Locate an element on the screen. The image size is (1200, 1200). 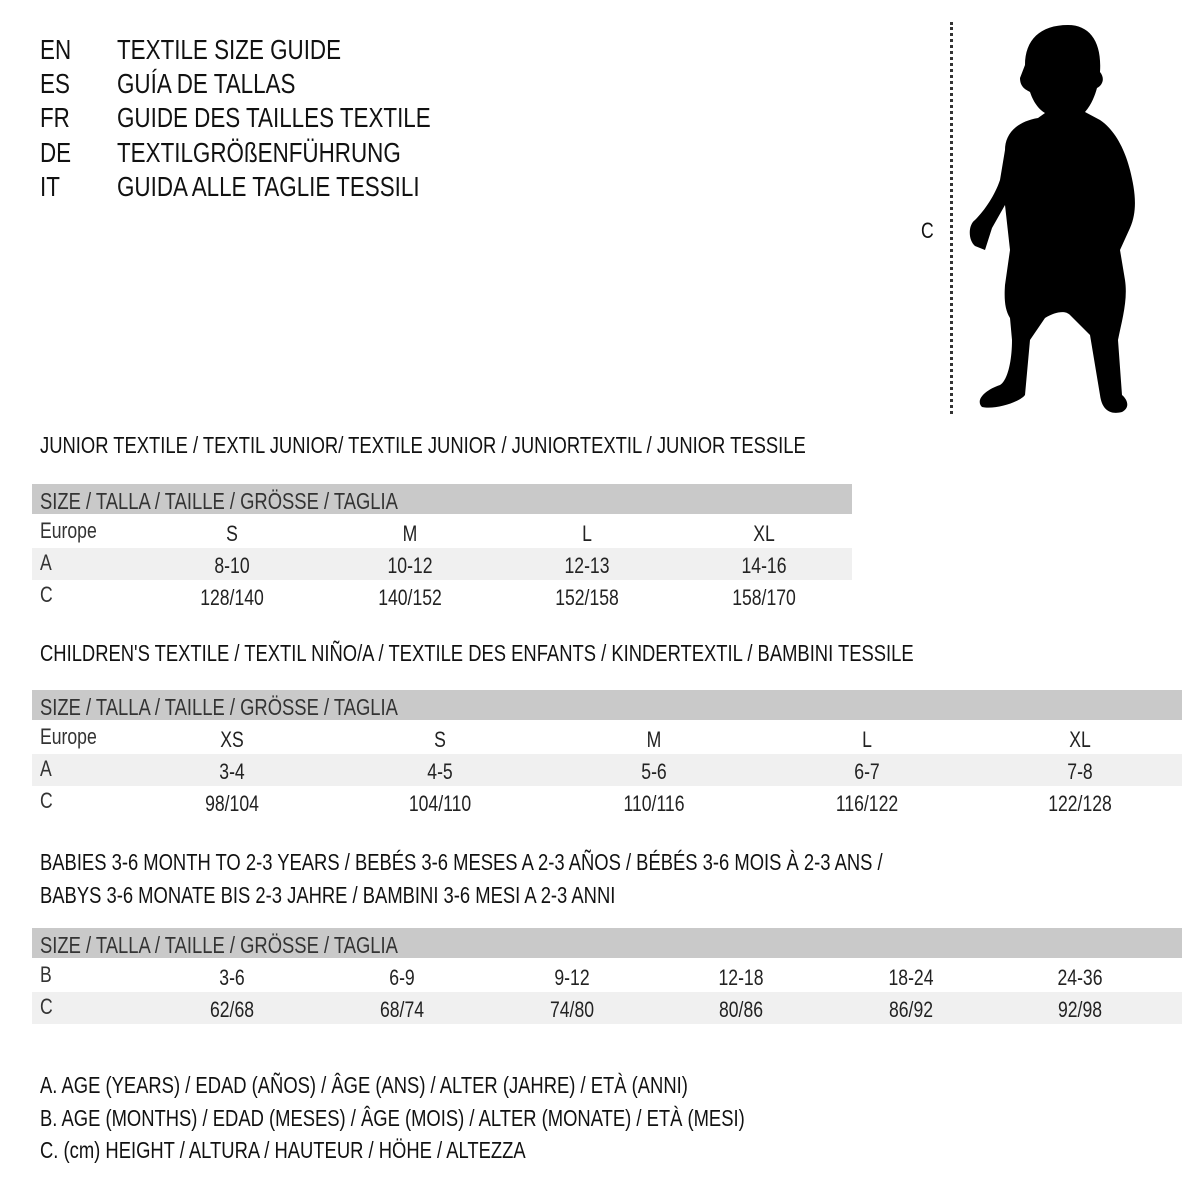
table-cell: 92/98 is located at coordinates (1080, 1009).